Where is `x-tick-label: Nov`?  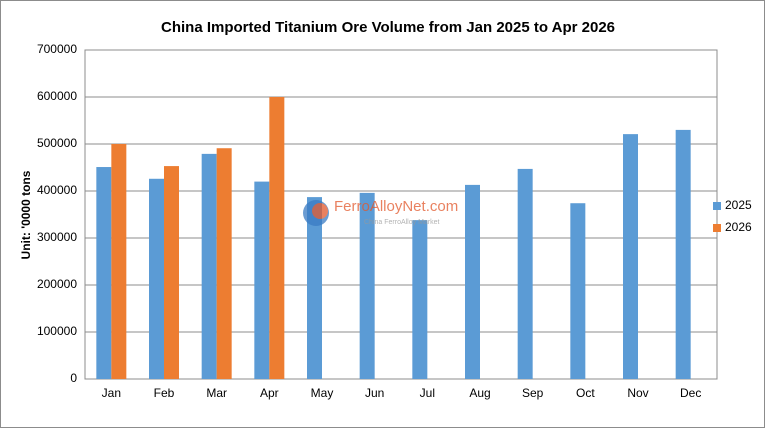
x-tick-label: Nov is located at coordinates (637, 393).